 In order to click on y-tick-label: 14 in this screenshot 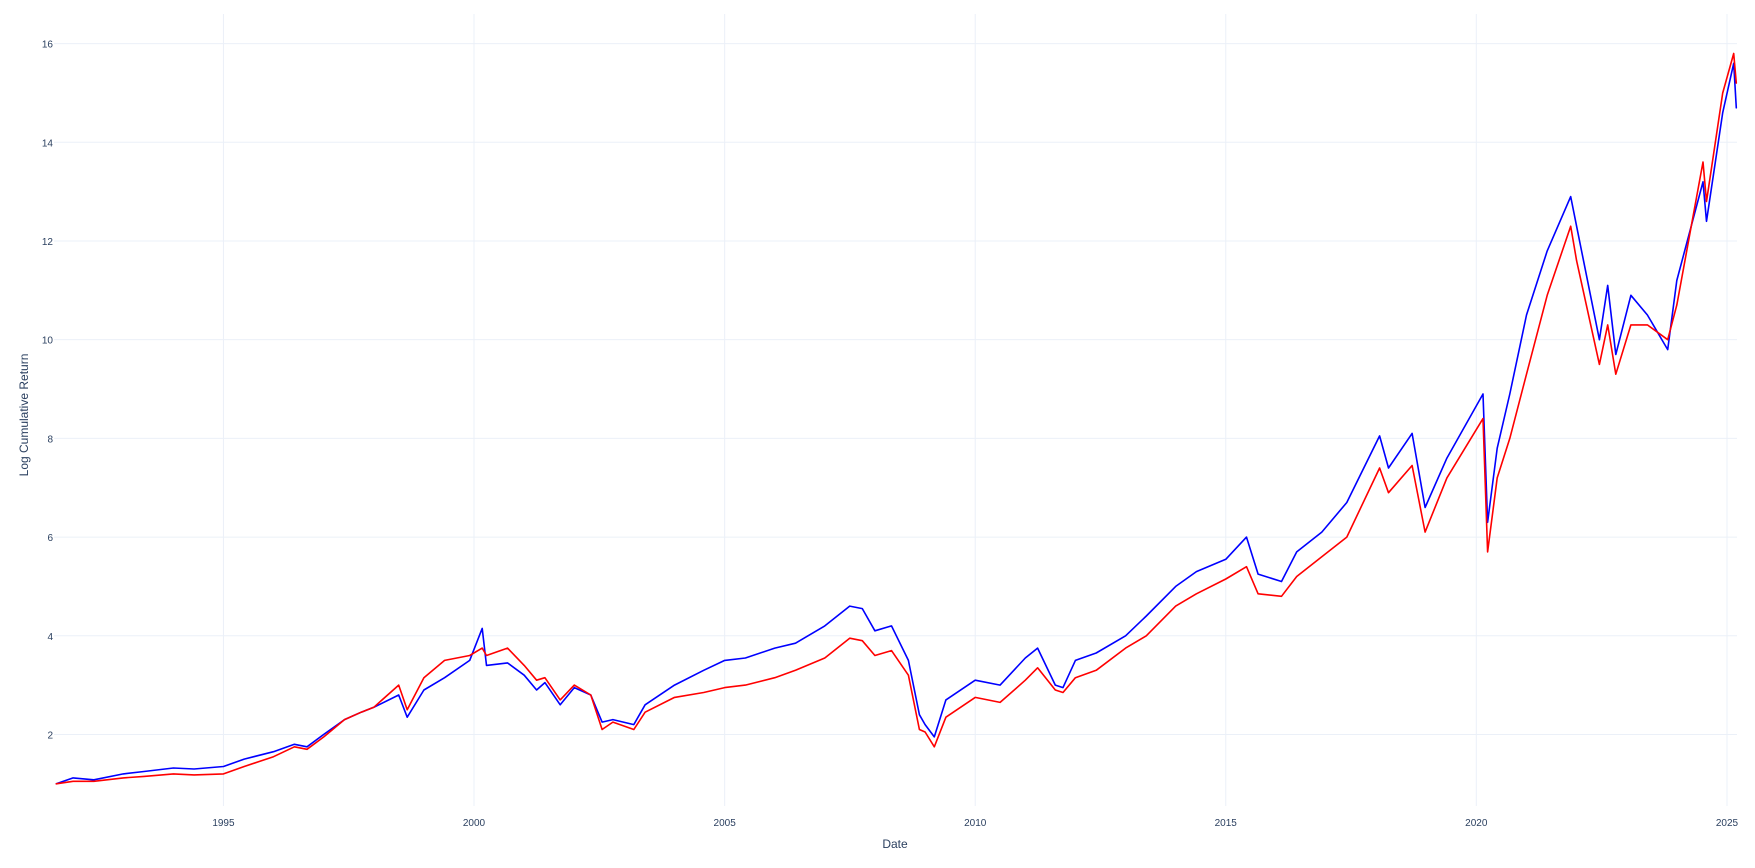, I will do `click(48, 143)`.